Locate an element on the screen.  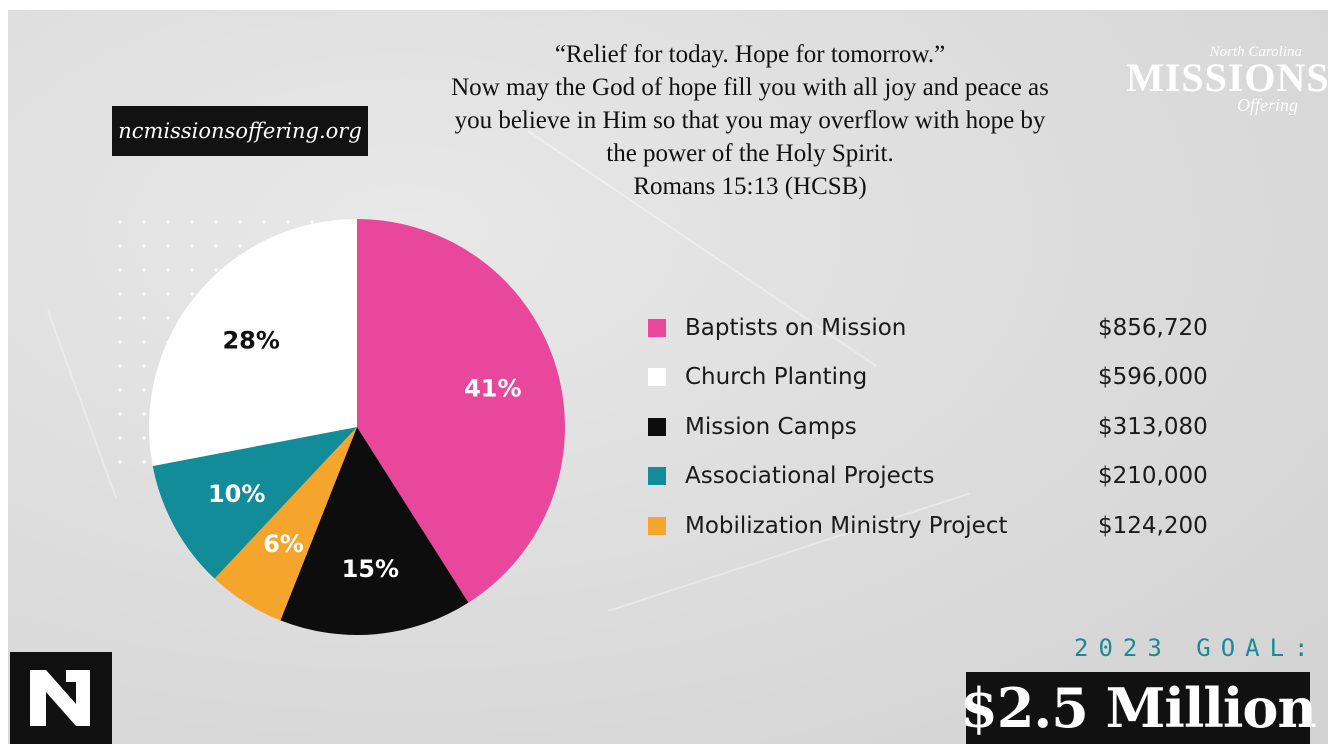
legend-label: Associational Projects is located at coordinates (810, 476).